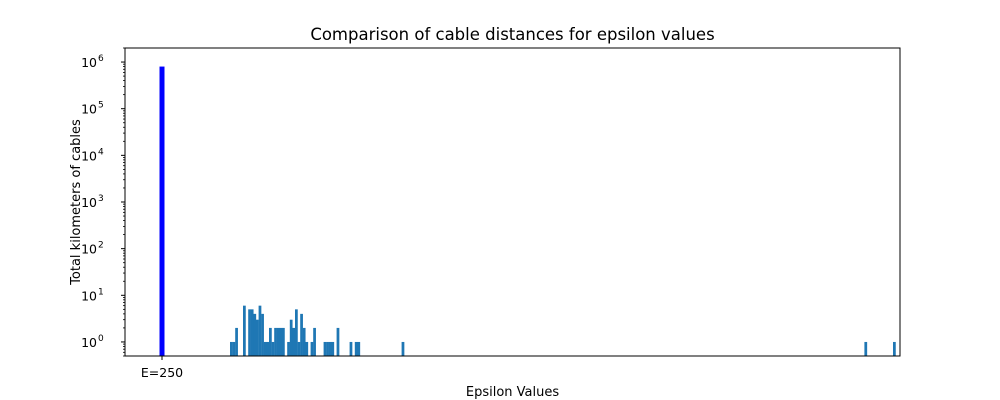 The image size is (1000, 400). Describe the element at coordinates (101, 59) in the screenshot. I see `y-tick-exponent: 6` at that location.